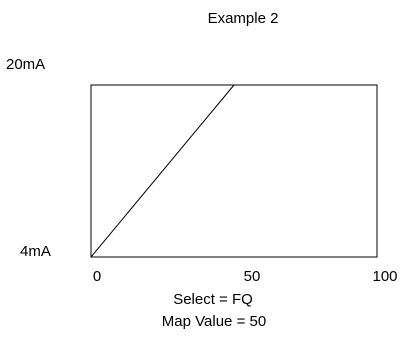  I want to click on x-tick-label-100: 100, so click(384, 276).